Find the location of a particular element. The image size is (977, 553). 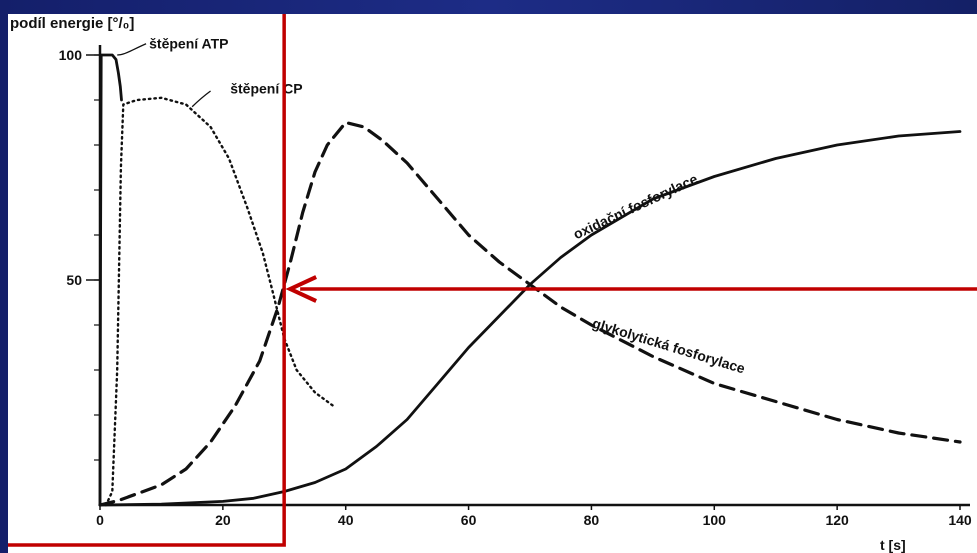

cp-label: štěpení CP is located at coordinates (266, 88).